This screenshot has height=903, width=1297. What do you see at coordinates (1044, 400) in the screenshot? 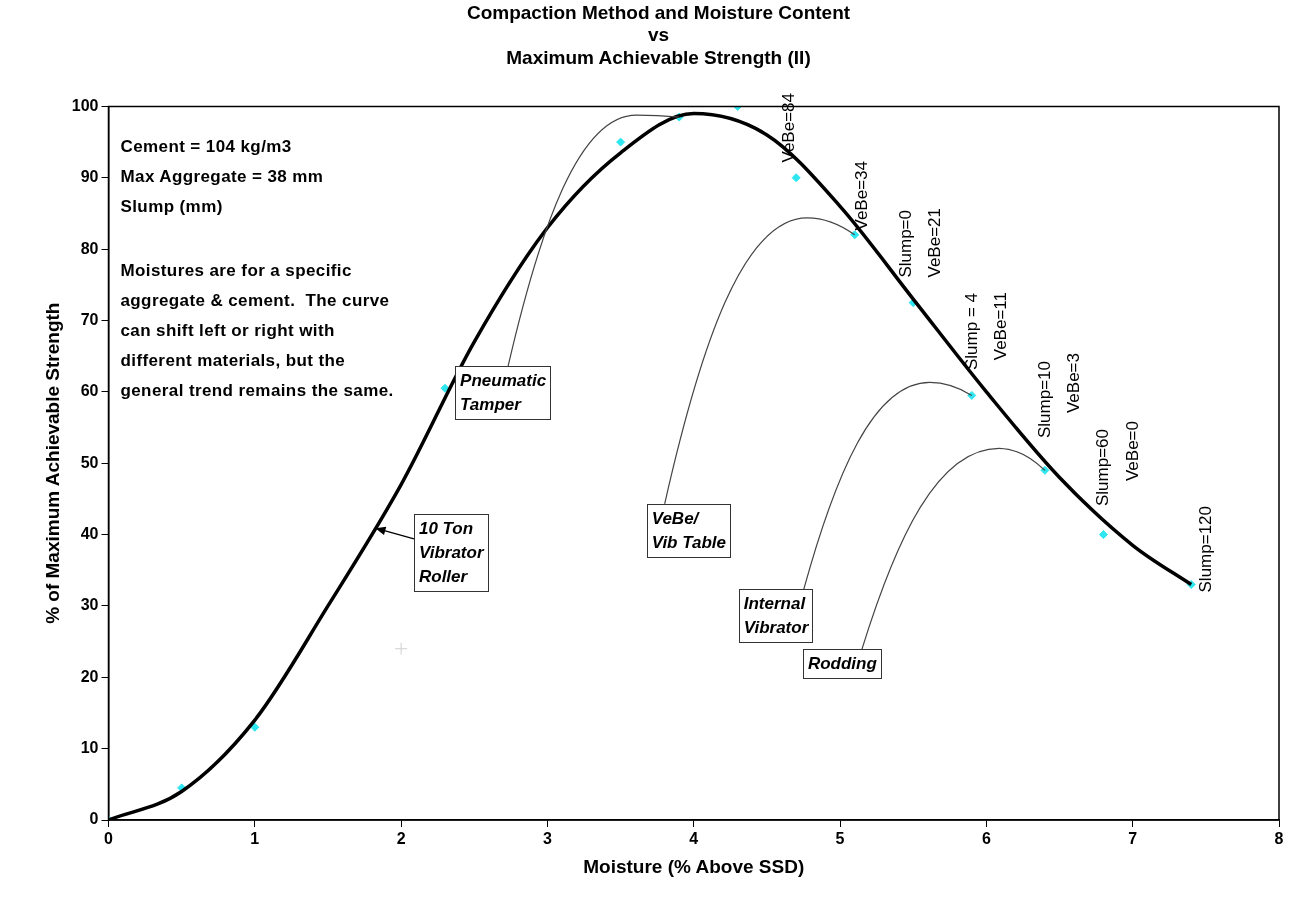
I see `annotation: Slump=10` at bounding box center [1044, 400].